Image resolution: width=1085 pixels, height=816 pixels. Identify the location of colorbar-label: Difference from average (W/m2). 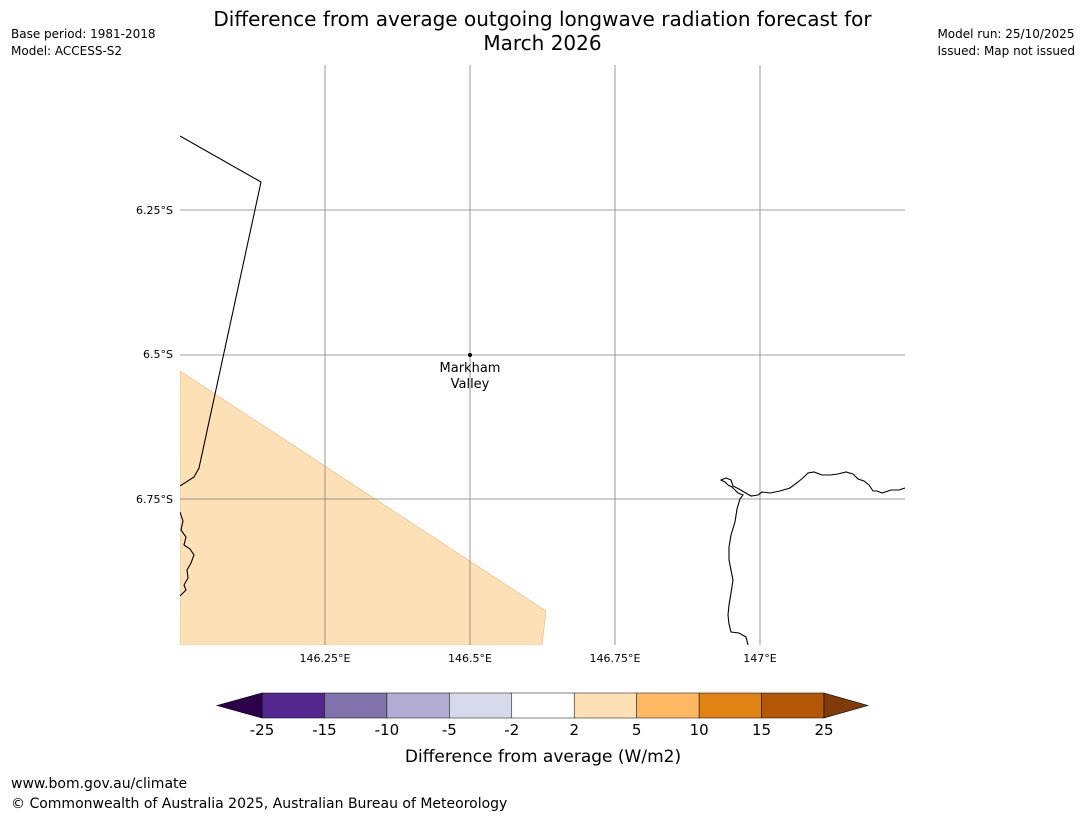
(543, 757).